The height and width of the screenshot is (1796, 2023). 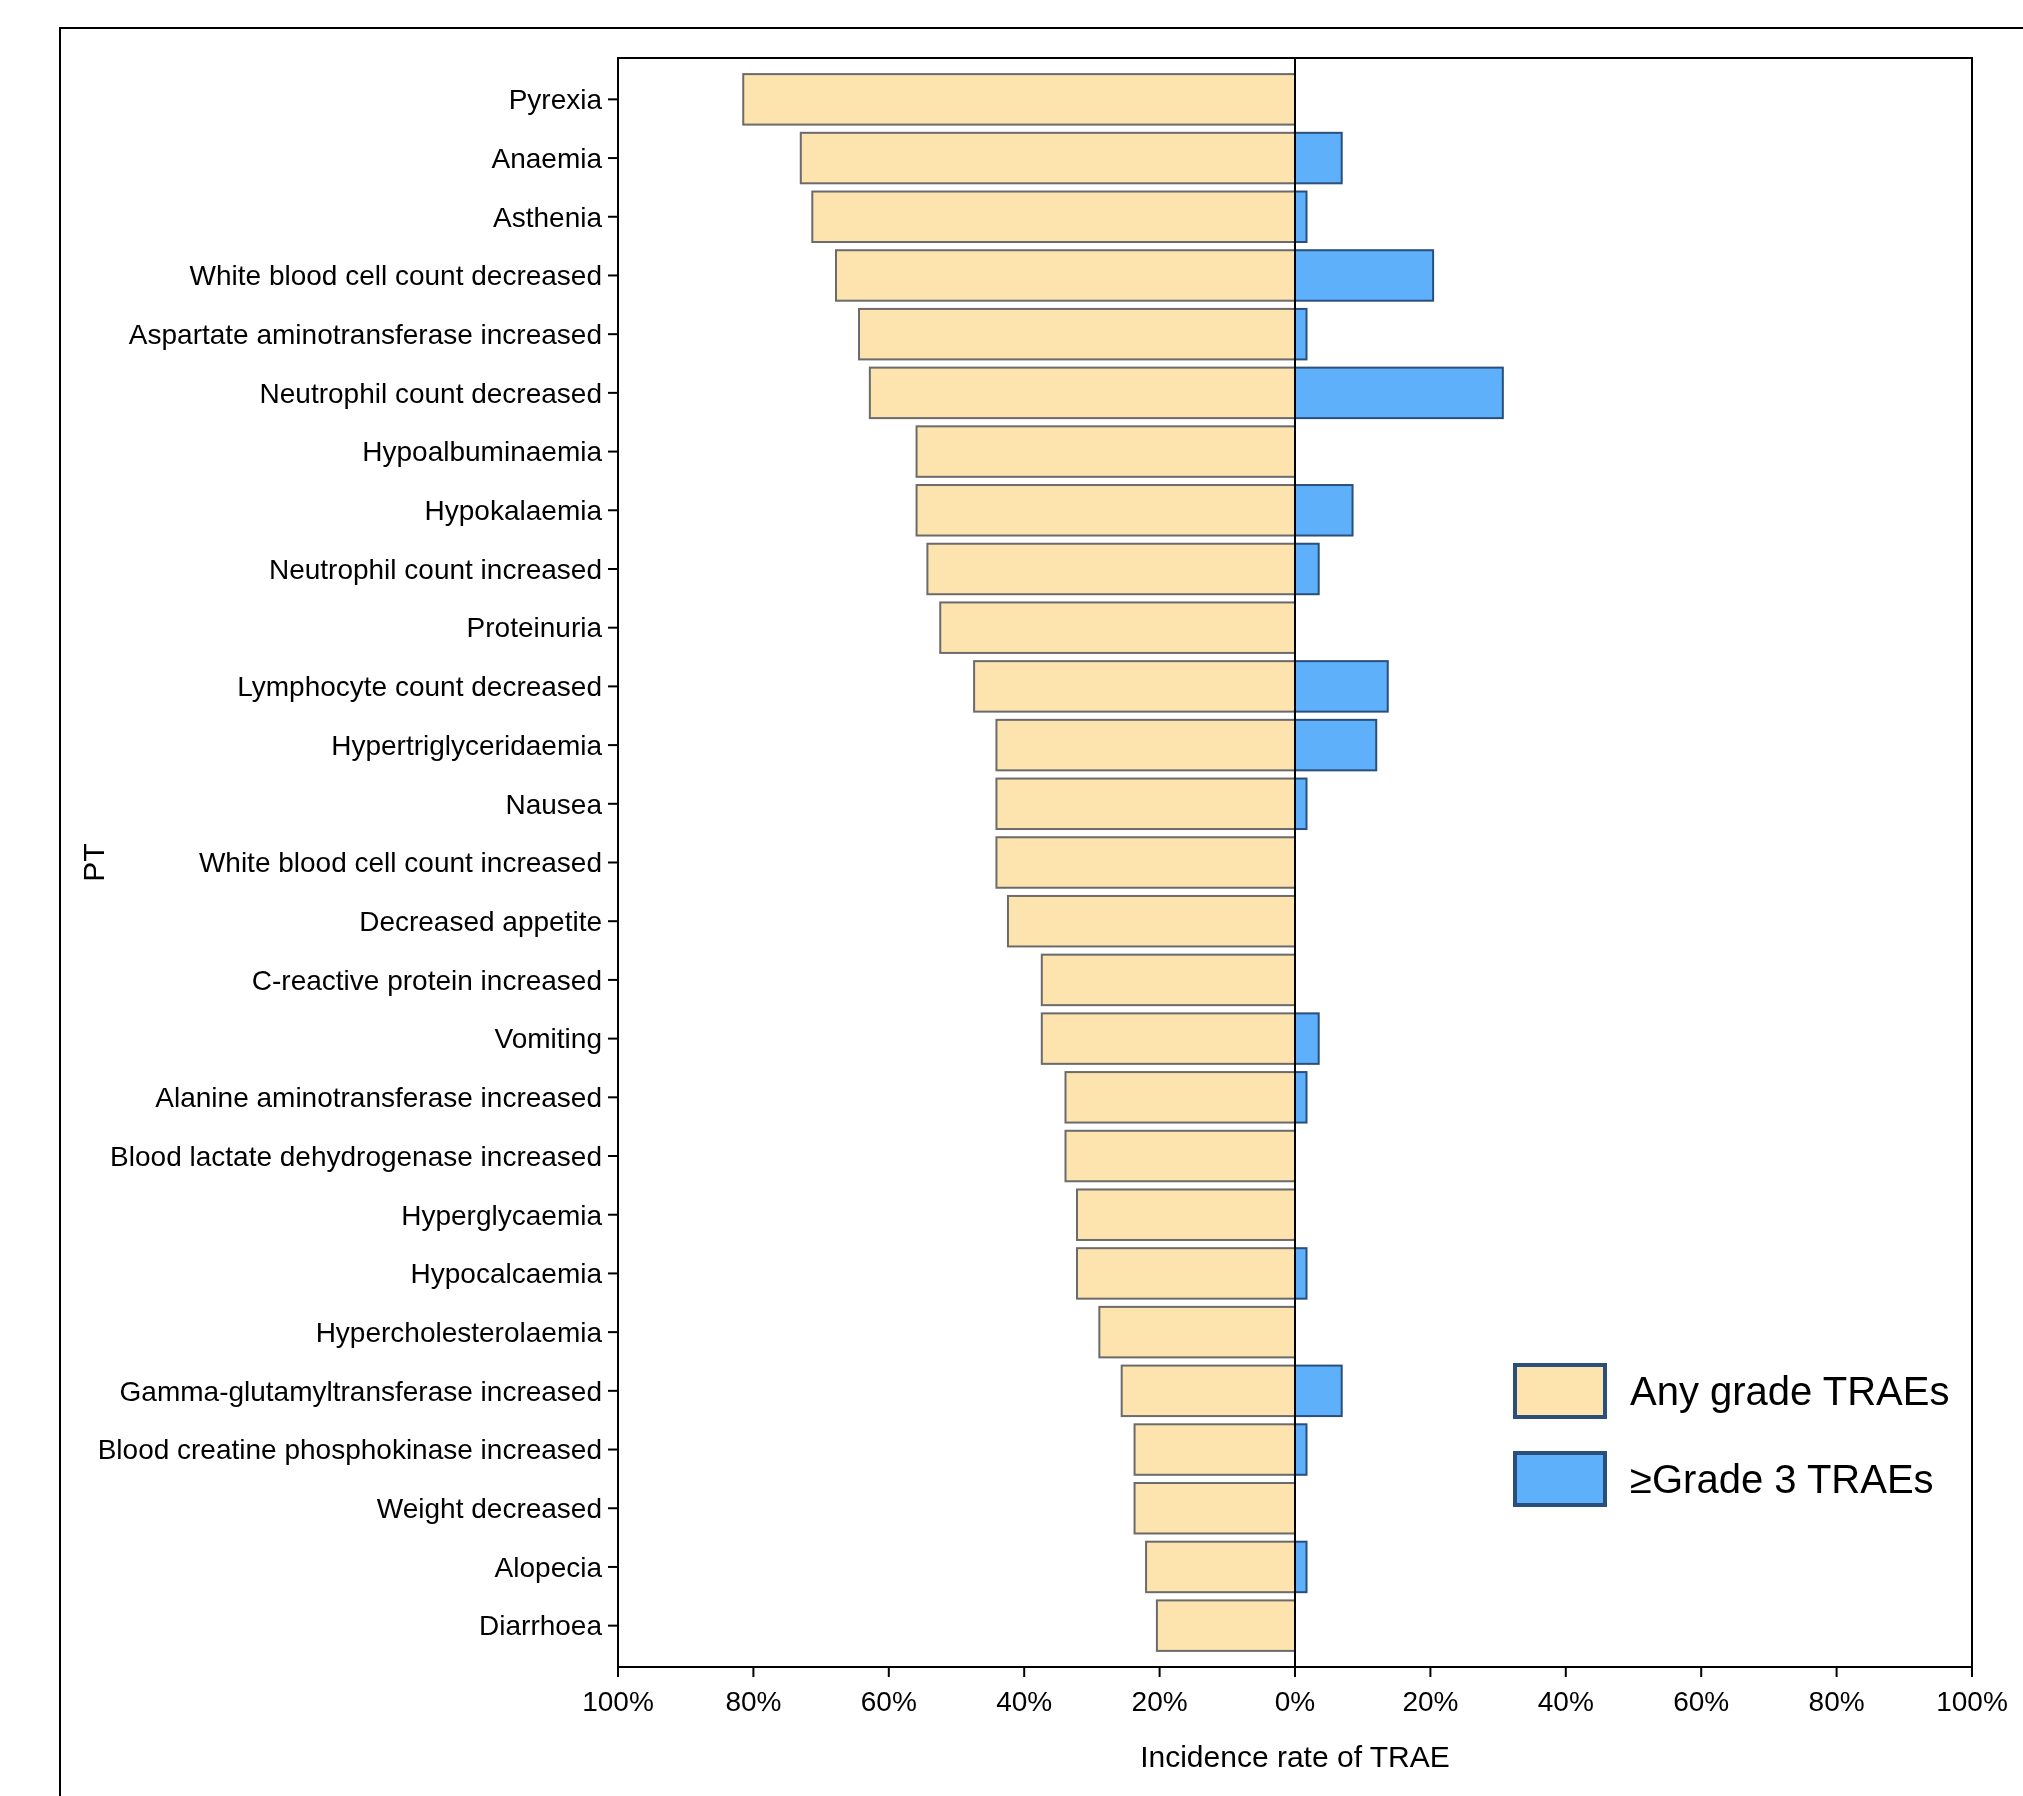 I want to click on y-tick-label: White blood cell count decreased, so click(x=395, y=276).